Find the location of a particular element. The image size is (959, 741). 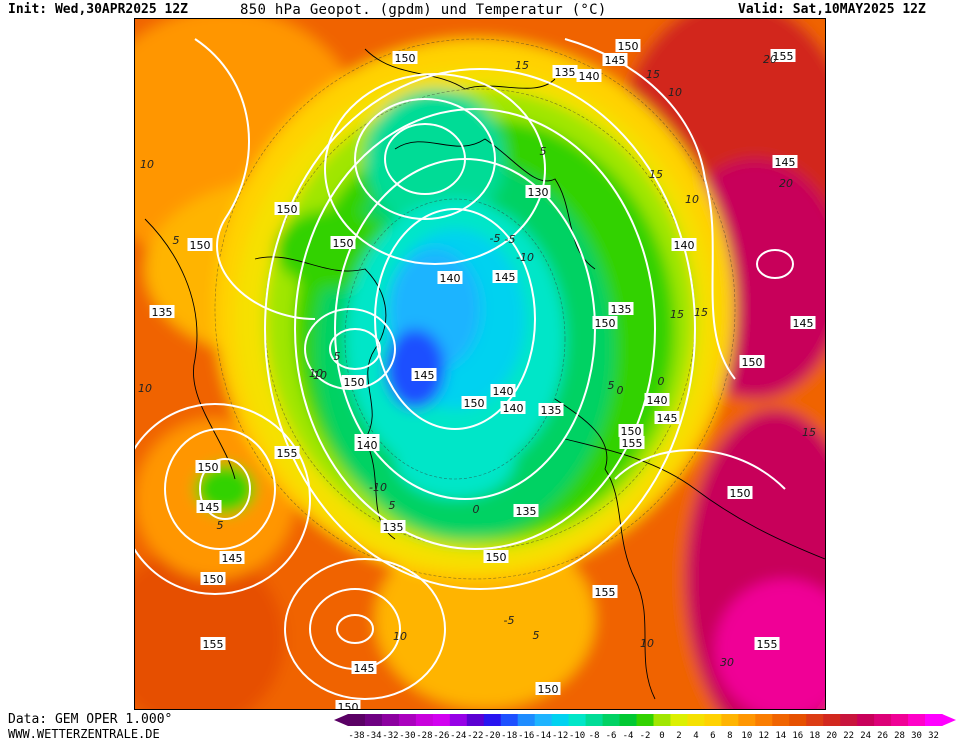

scale-arrow-right is located at coordinates (949, 720).